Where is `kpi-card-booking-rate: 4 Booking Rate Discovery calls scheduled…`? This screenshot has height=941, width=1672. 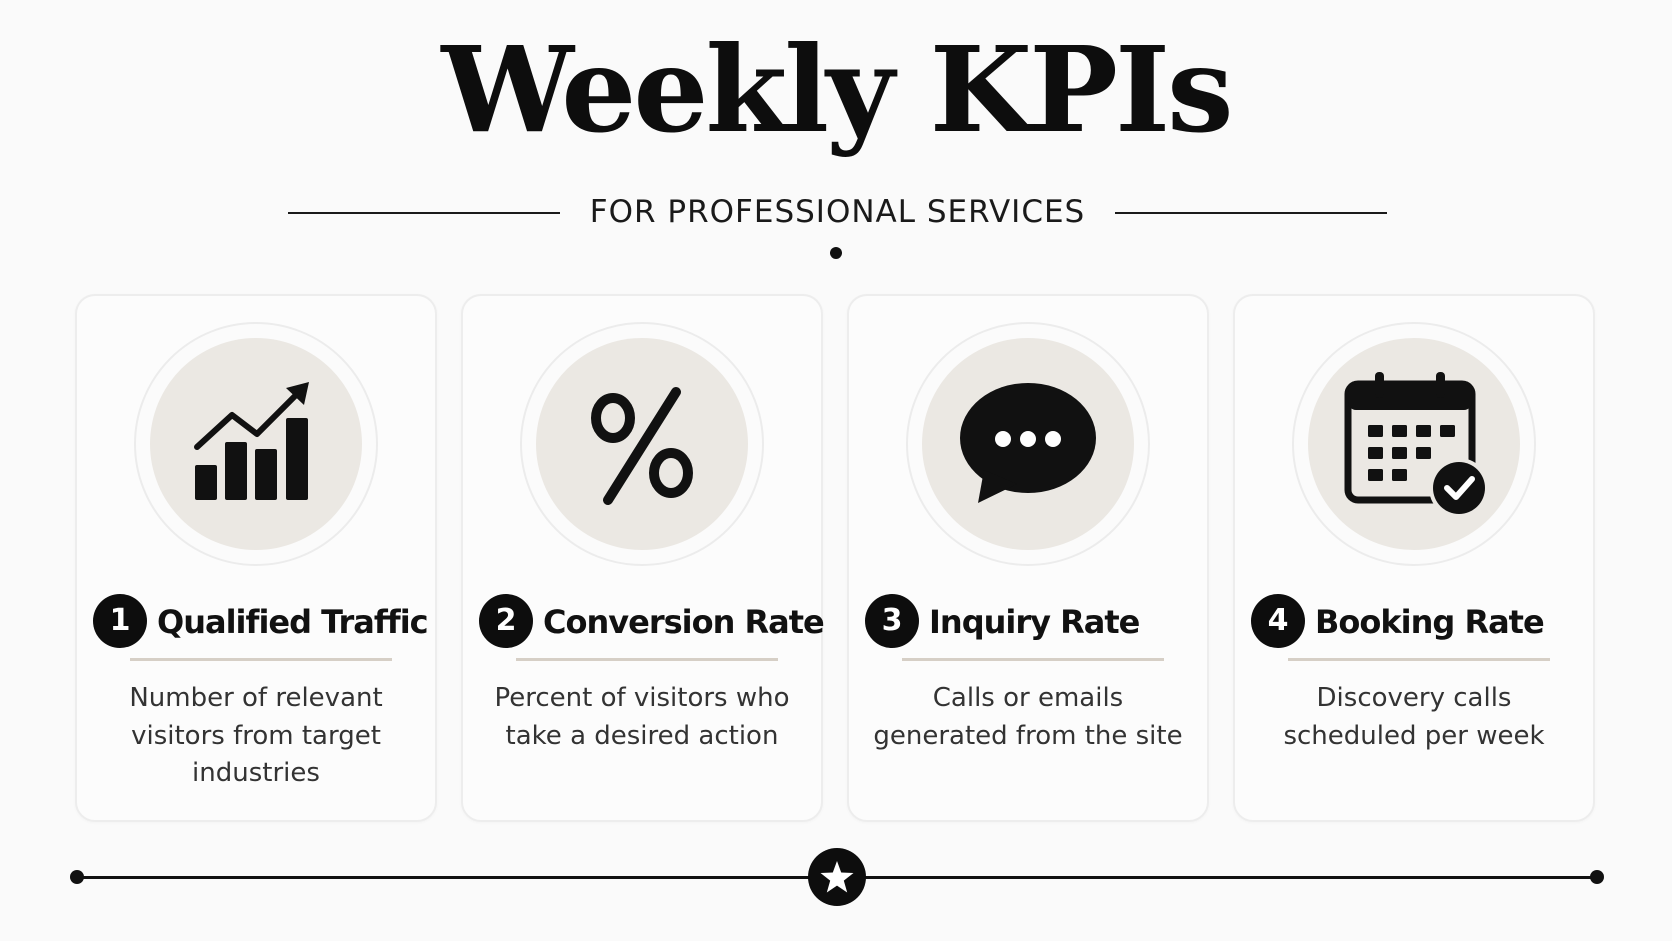
kpi-card-booking-rate: 4 Booking Rate Discovery calls scheduled… is located at coordinates (1414, 558).